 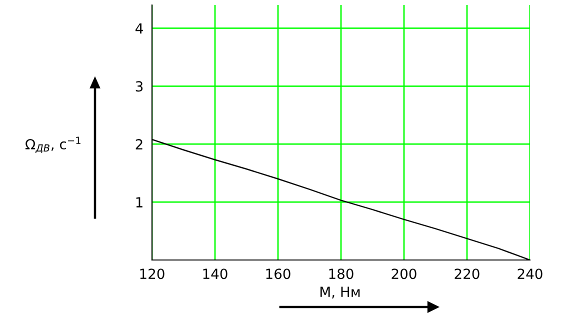 What do you see at coordinates (139, 202) in the screenshot?
I see `y-tick-label: 1` at bounding box center [139, 202].